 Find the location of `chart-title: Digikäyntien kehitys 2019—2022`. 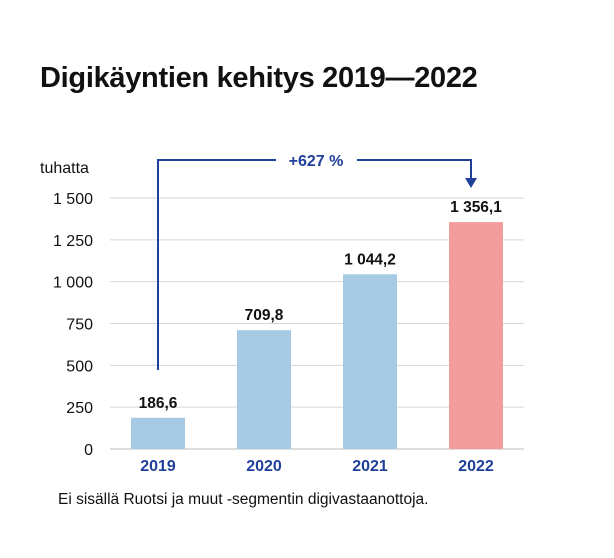

chart-title: Digikäyntien kehitys 2019—2022 is located at coordinates (259, 78).